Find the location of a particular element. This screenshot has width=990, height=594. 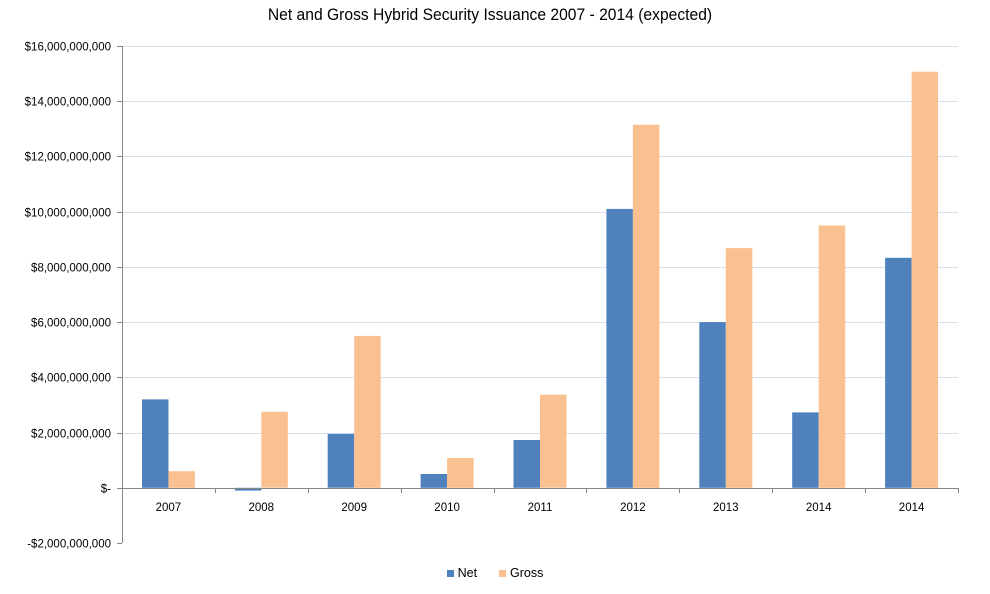

y-tick-label: $14,000,000,000 is located at coordinates (68, 103).